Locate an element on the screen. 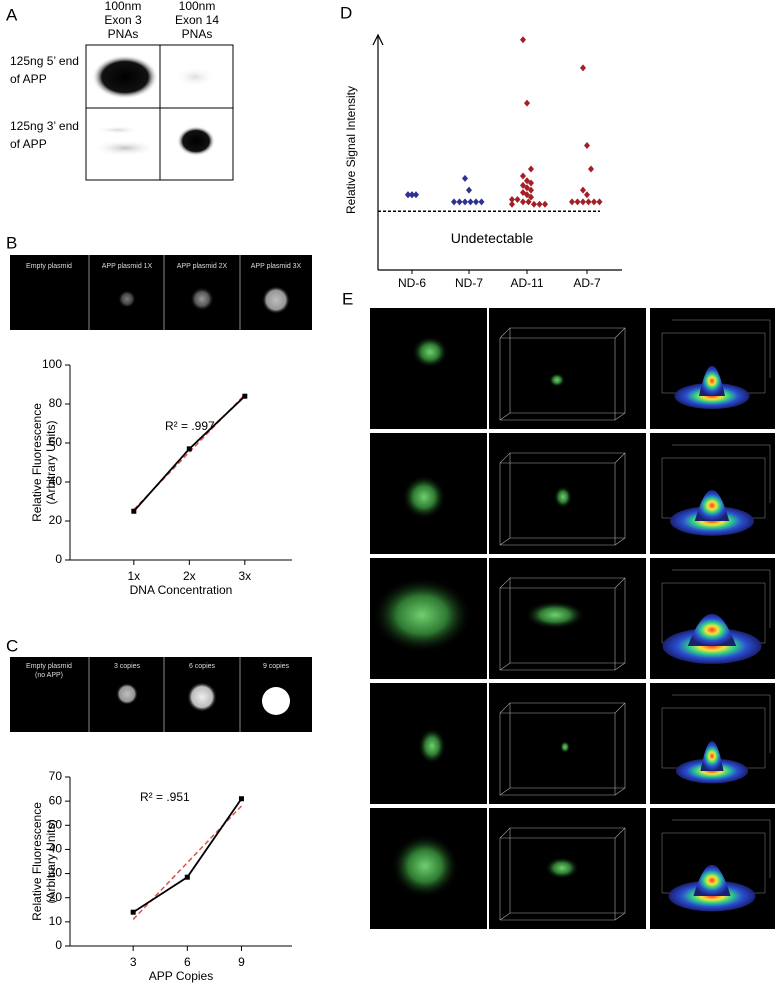 The height and width of the screenshot is (983, 777). y-tick-label: 10 is located at coordinates (56, 921).